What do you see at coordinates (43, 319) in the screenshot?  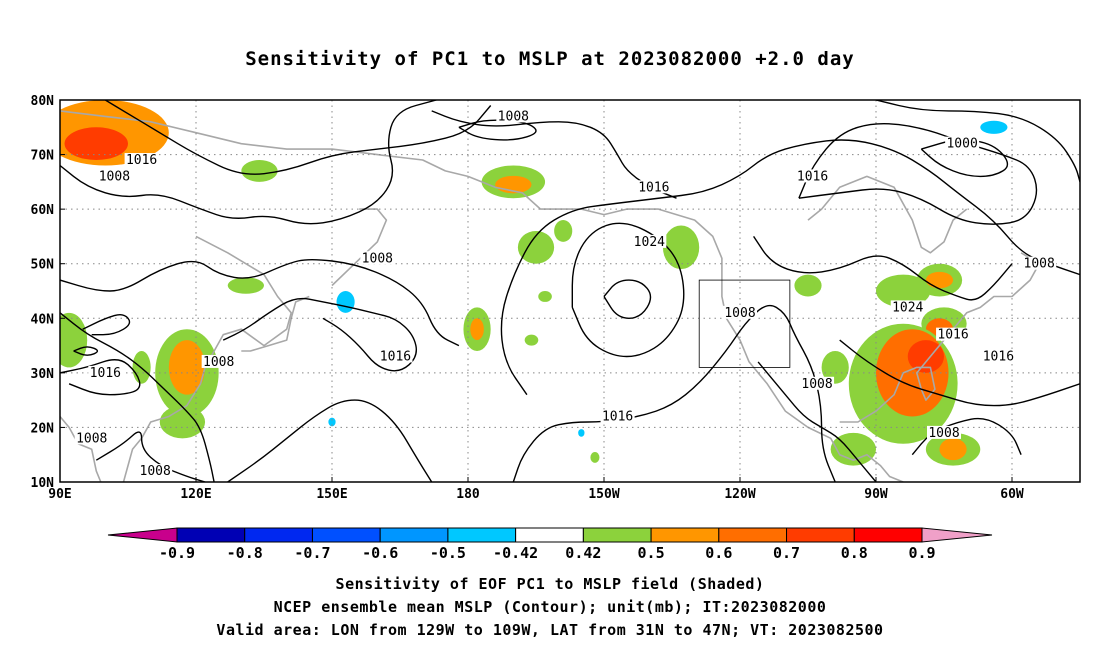 I see `y-tick-label: 40N` at bounding box center [43, 319].